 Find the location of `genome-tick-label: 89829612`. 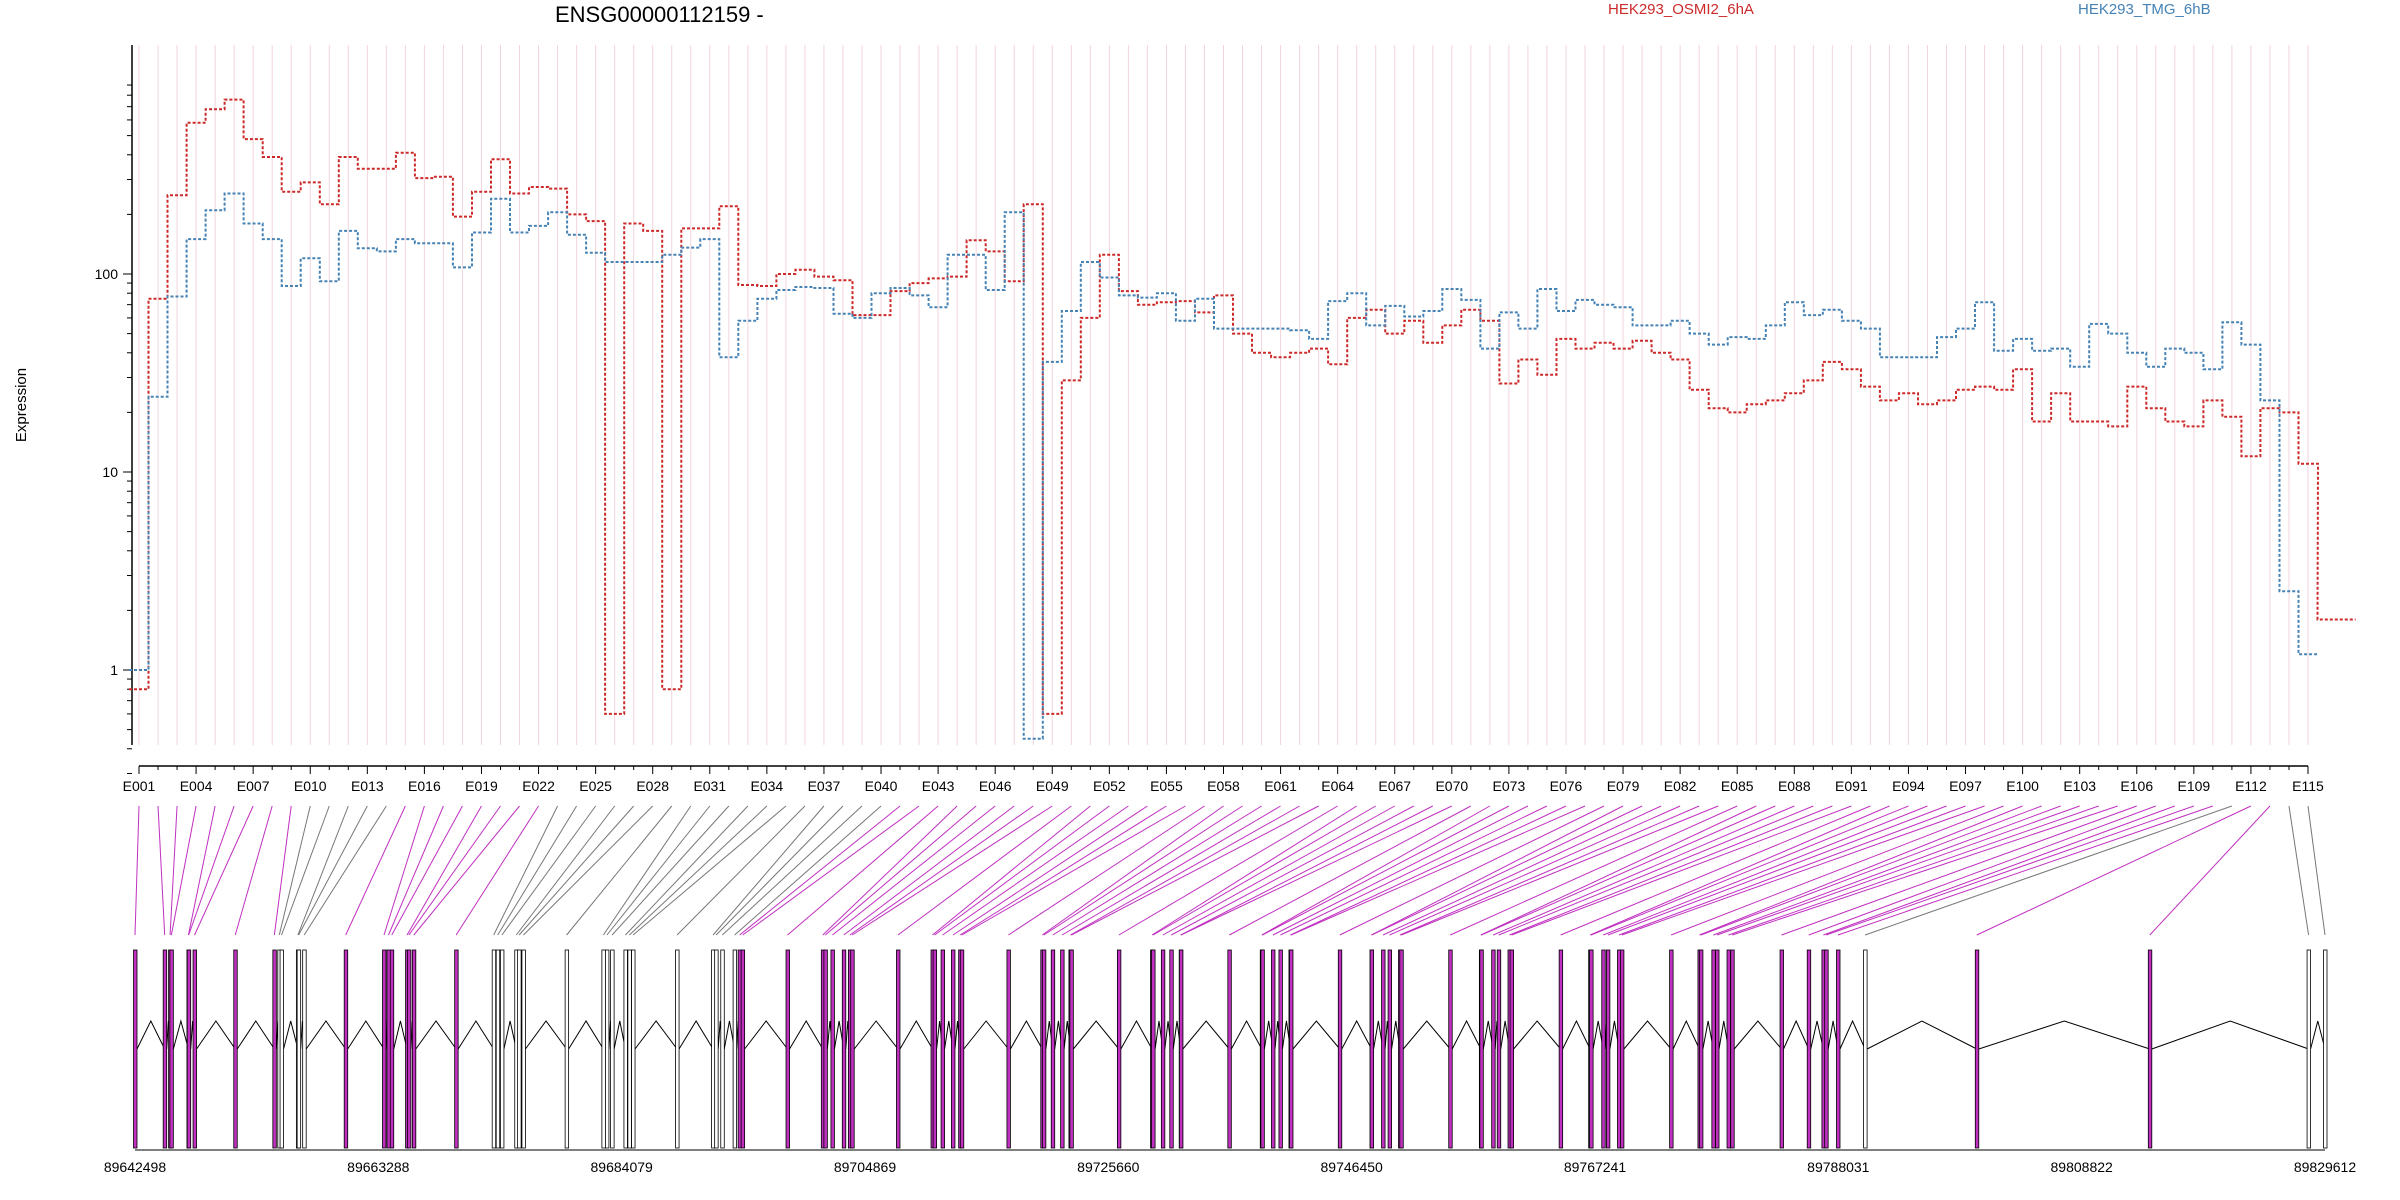

genome-tick-label: 89829612 is located at coordinates (2325, 1167).